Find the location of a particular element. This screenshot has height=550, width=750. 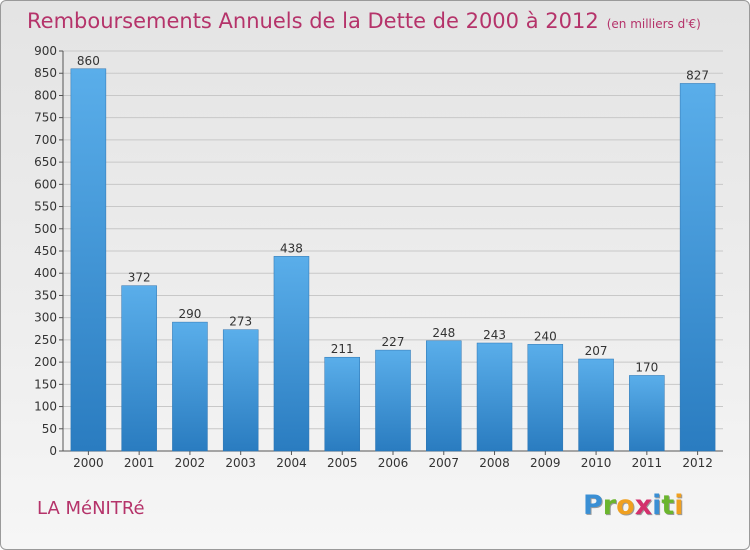

x-tick-label-2008: 2008 is located at coordinates (494, 463).